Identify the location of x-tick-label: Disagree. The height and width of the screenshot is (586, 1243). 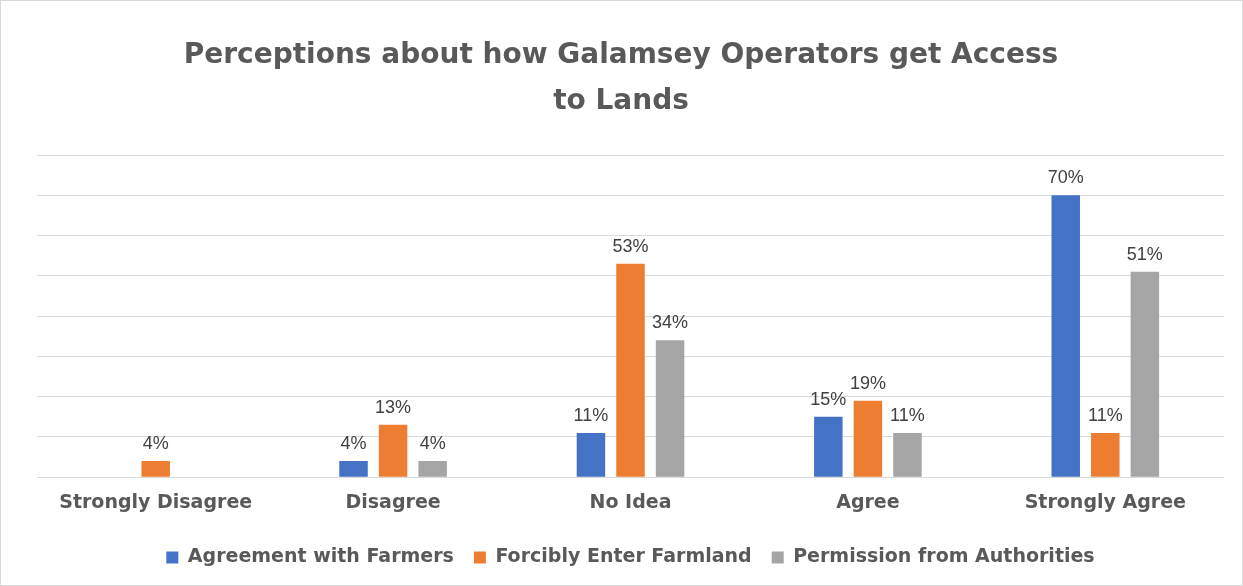
(393, 500).